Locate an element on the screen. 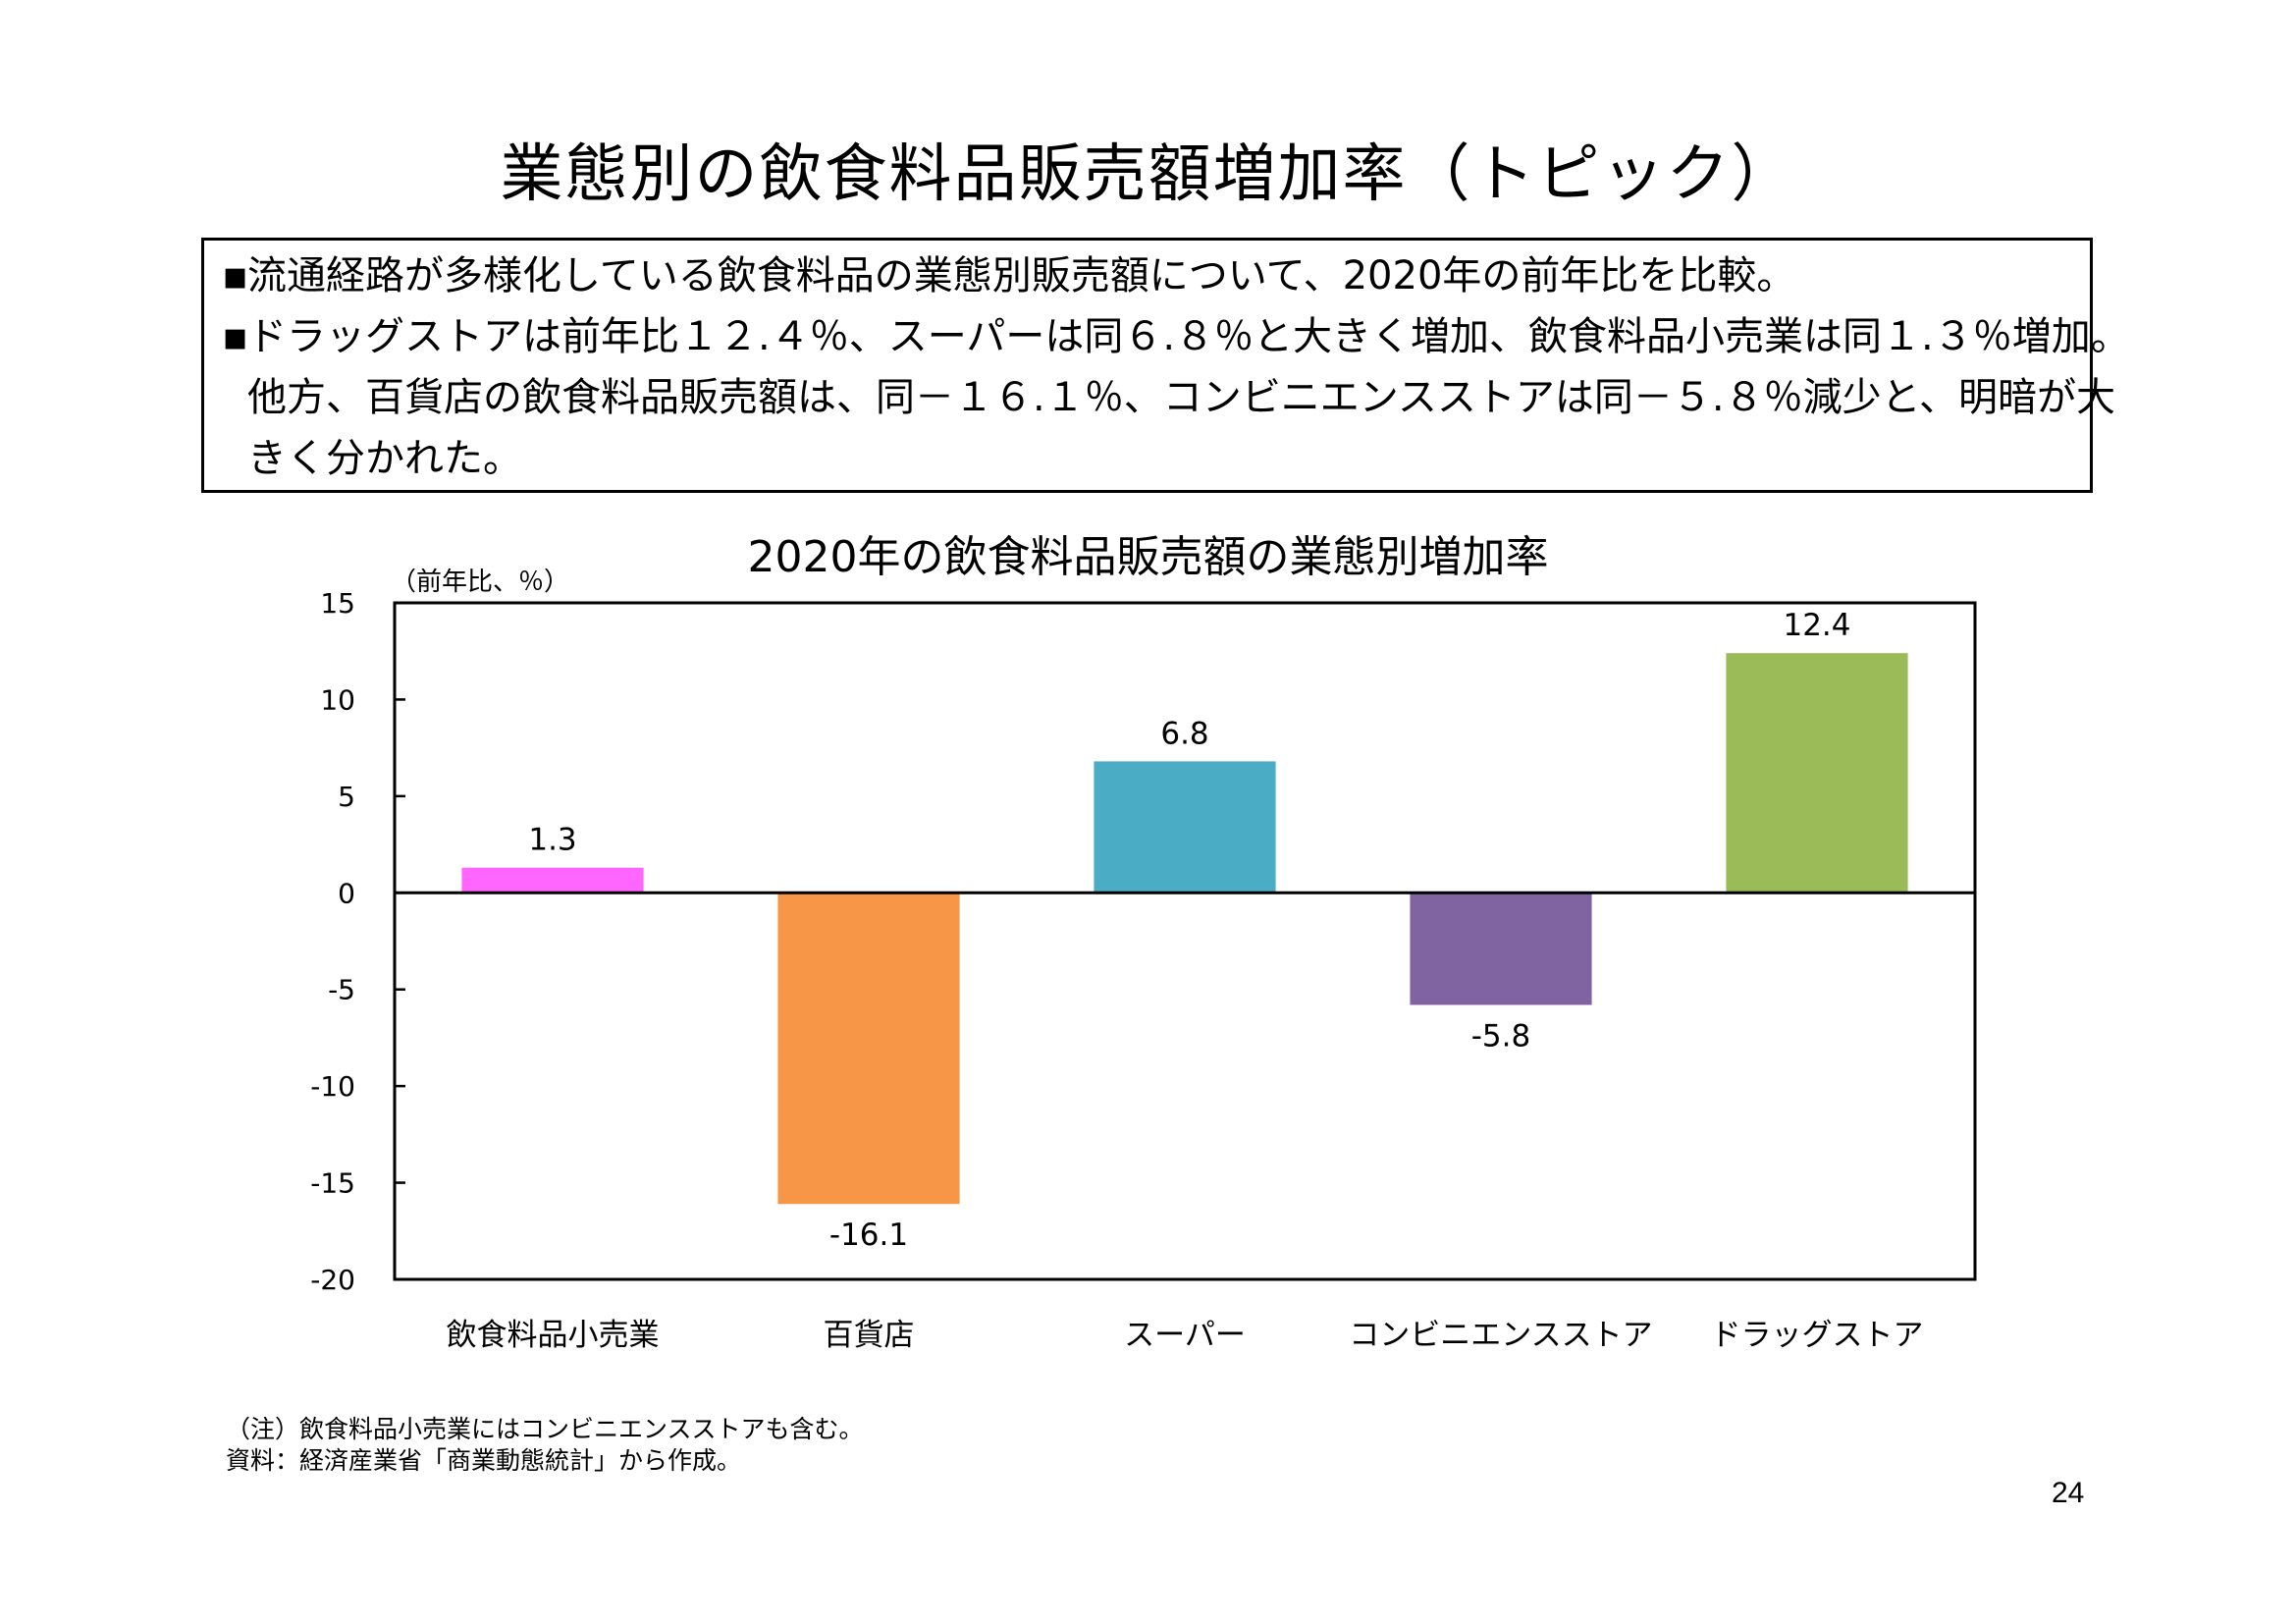 The height and width of the screenshot is (1624, 2296). x-tick-label: 飲食料品小売業 is located at coordinates (553, 1335).